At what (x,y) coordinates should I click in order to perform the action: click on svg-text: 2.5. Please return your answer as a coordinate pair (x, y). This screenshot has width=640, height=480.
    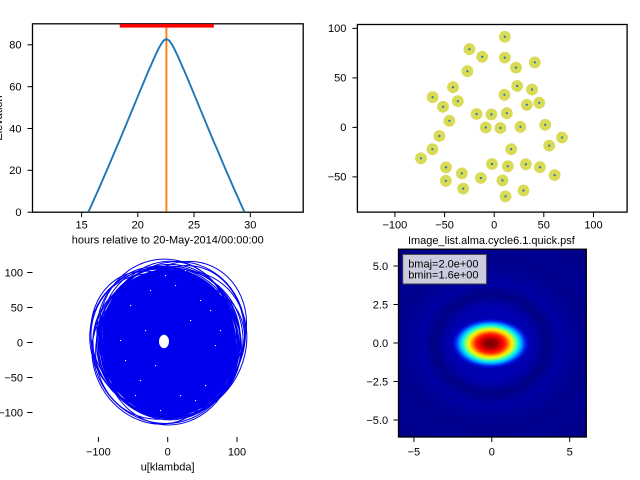
    Looking at the image, I should click on (380, 305).